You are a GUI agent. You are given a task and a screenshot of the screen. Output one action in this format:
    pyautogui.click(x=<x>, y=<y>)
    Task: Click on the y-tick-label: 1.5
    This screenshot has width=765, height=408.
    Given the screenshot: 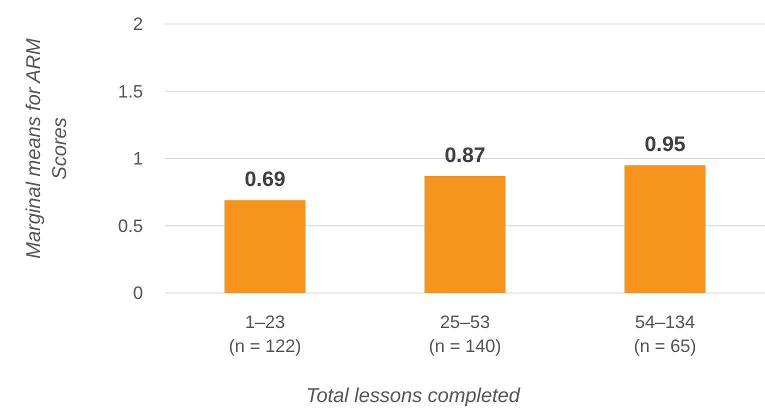 What is the action you would take?
    pyautogui.click(x=130, y=91)
    